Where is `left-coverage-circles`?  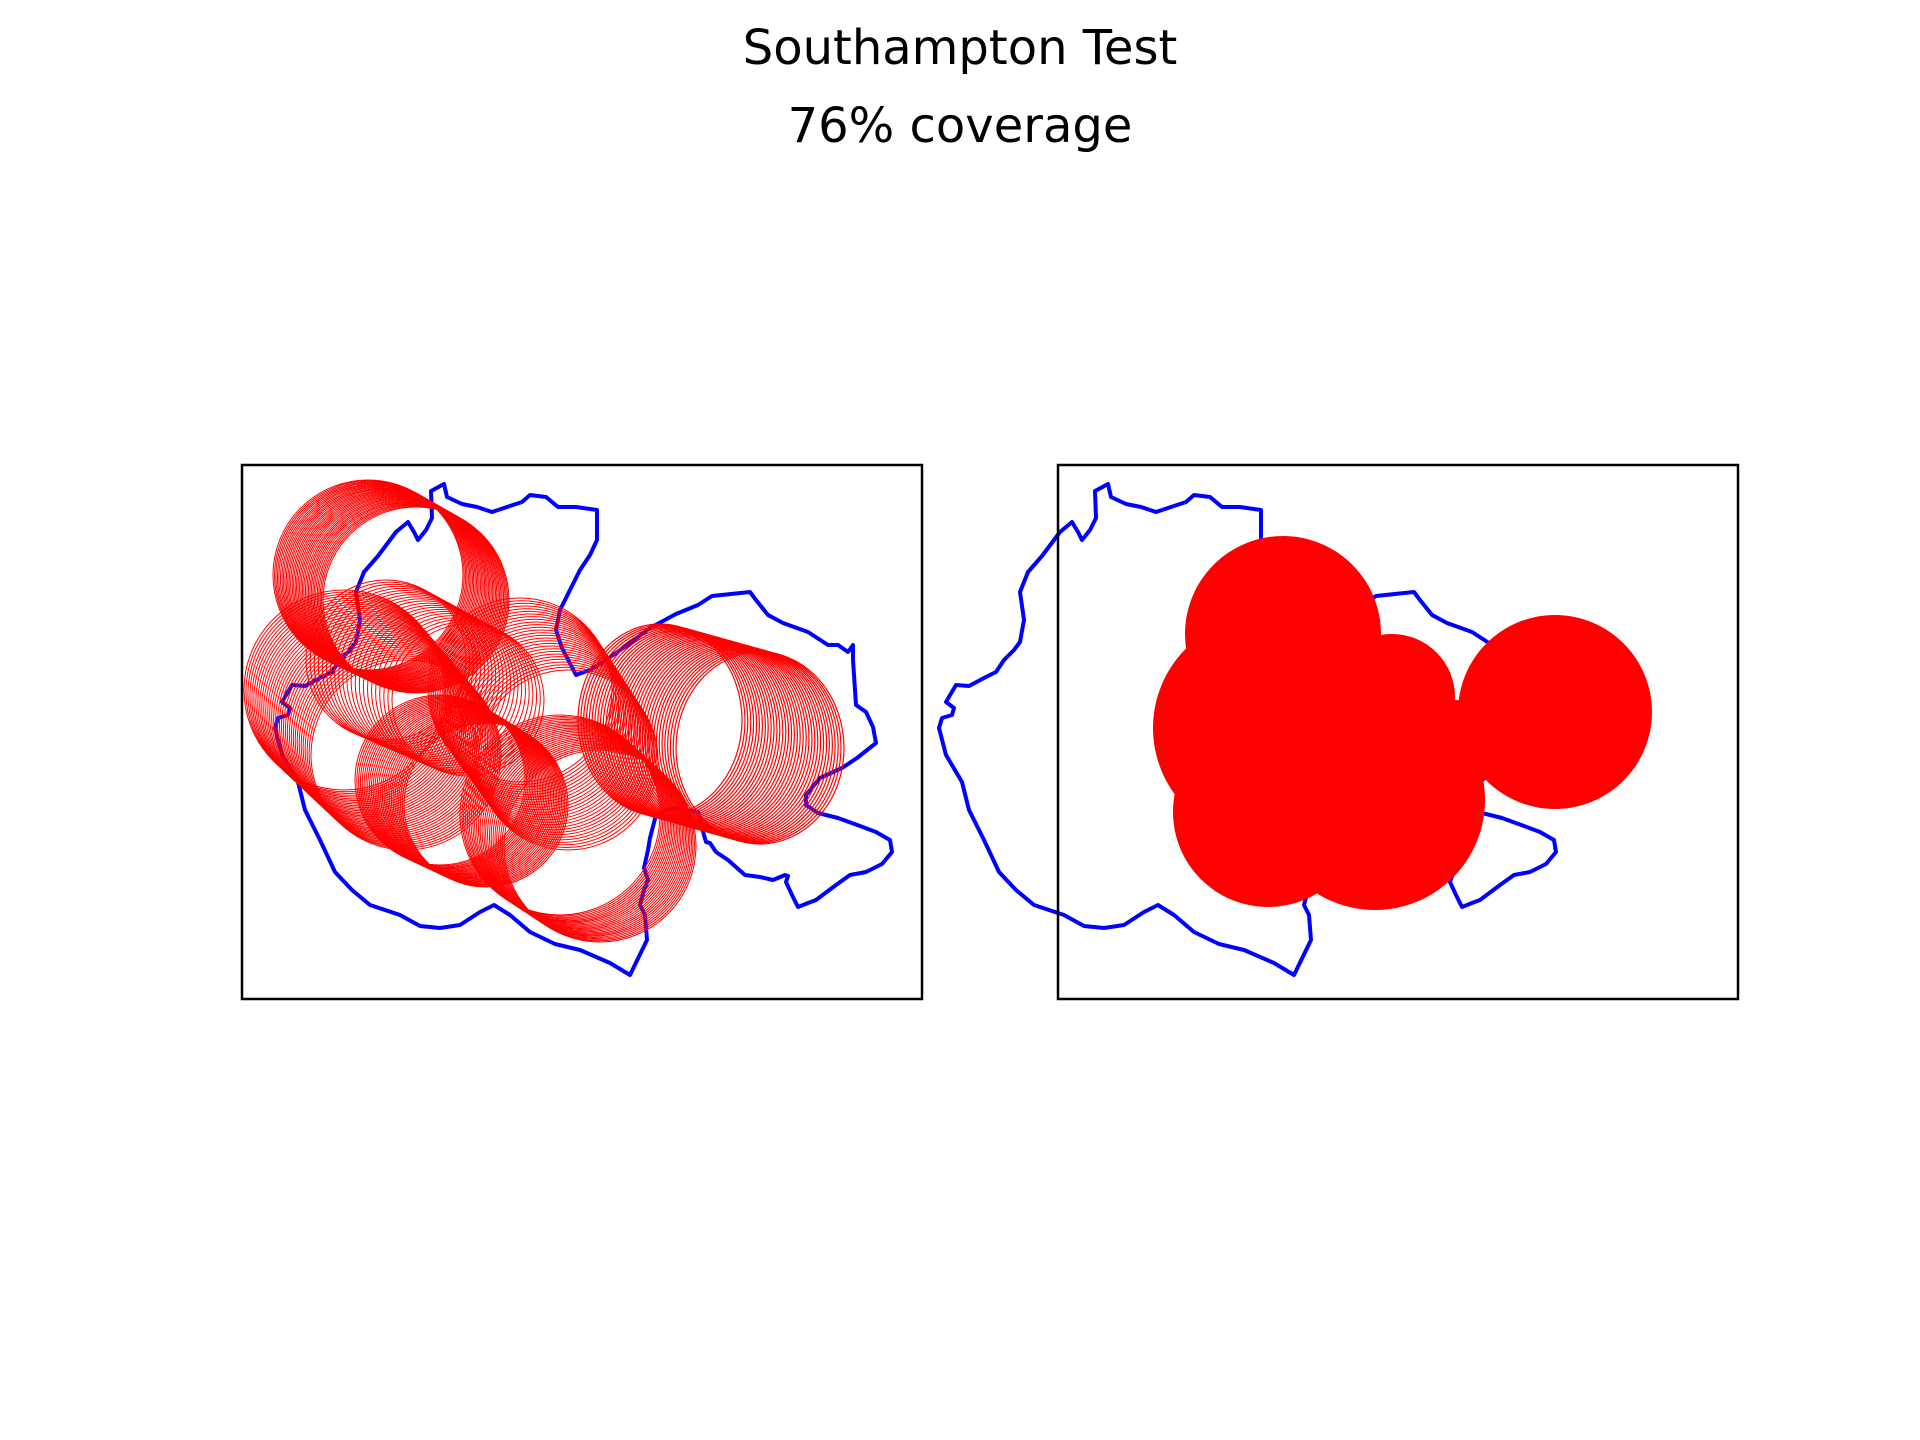
left-coverage-circles is located at coordinates (544, 711).